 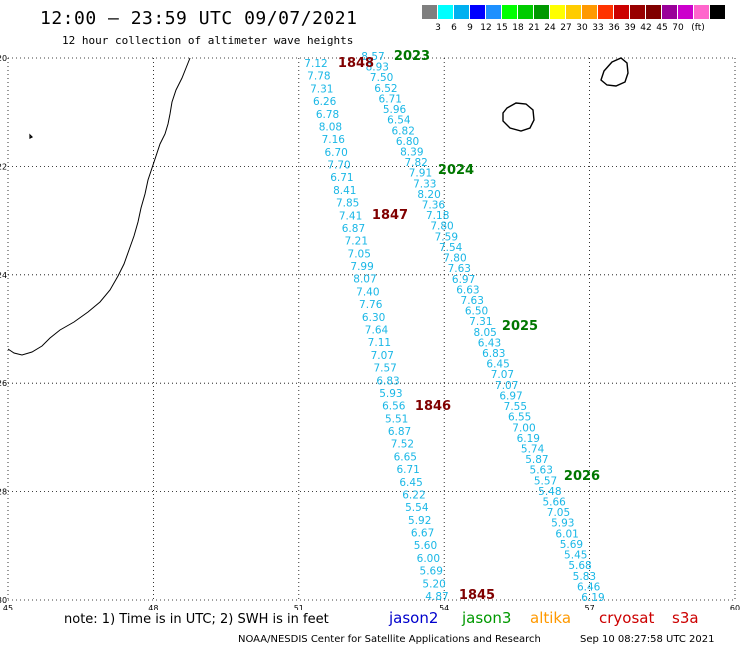 What do you see at coordinates (361, 267) in the screenshot?
I see `wave-height-value: 7.99` at bounding box center [361, 267].